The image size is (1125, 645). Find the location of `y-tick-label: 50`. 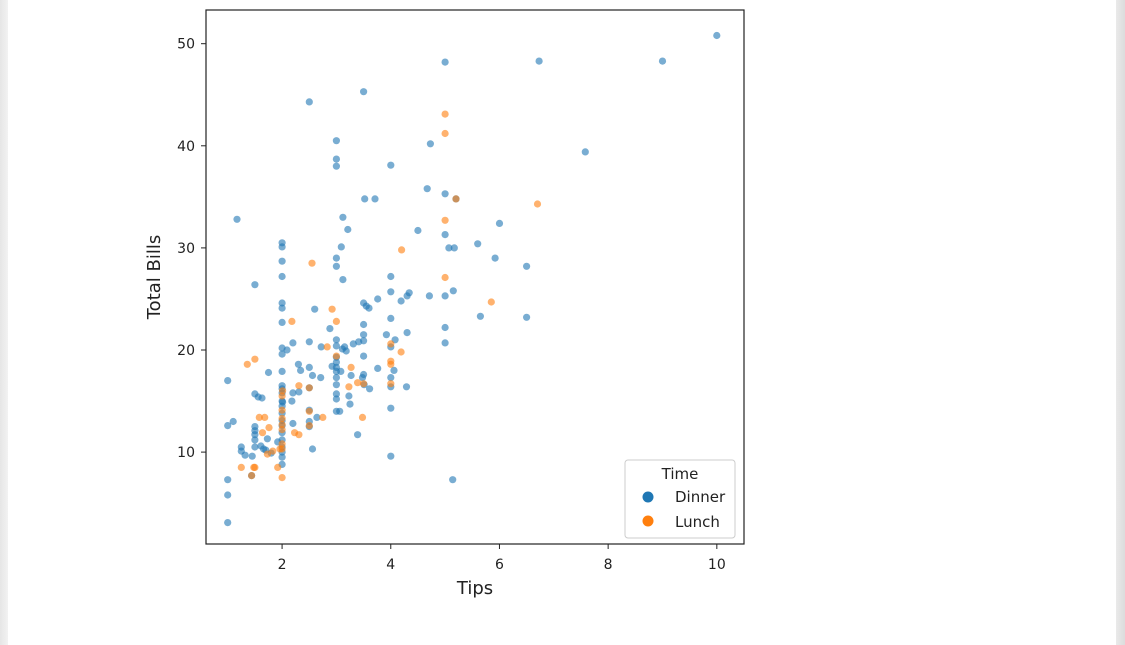

y-tick-label: 50 is located at coordinates (186, 45).